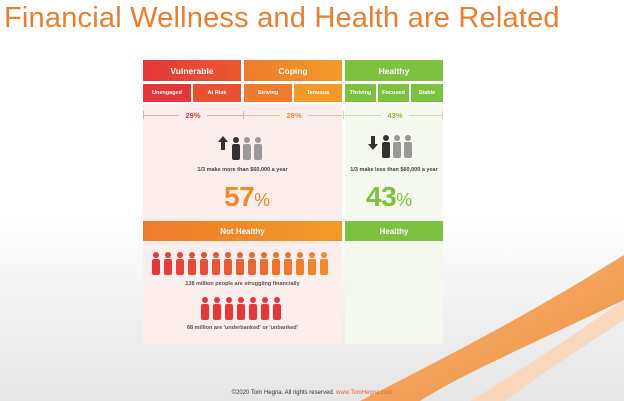 The image size is (624, 401). Describe the element at coordinates (394, 170) in the screenshot. I see `right-income-caption: 1/3 make less than $60,000 a year` at that location.